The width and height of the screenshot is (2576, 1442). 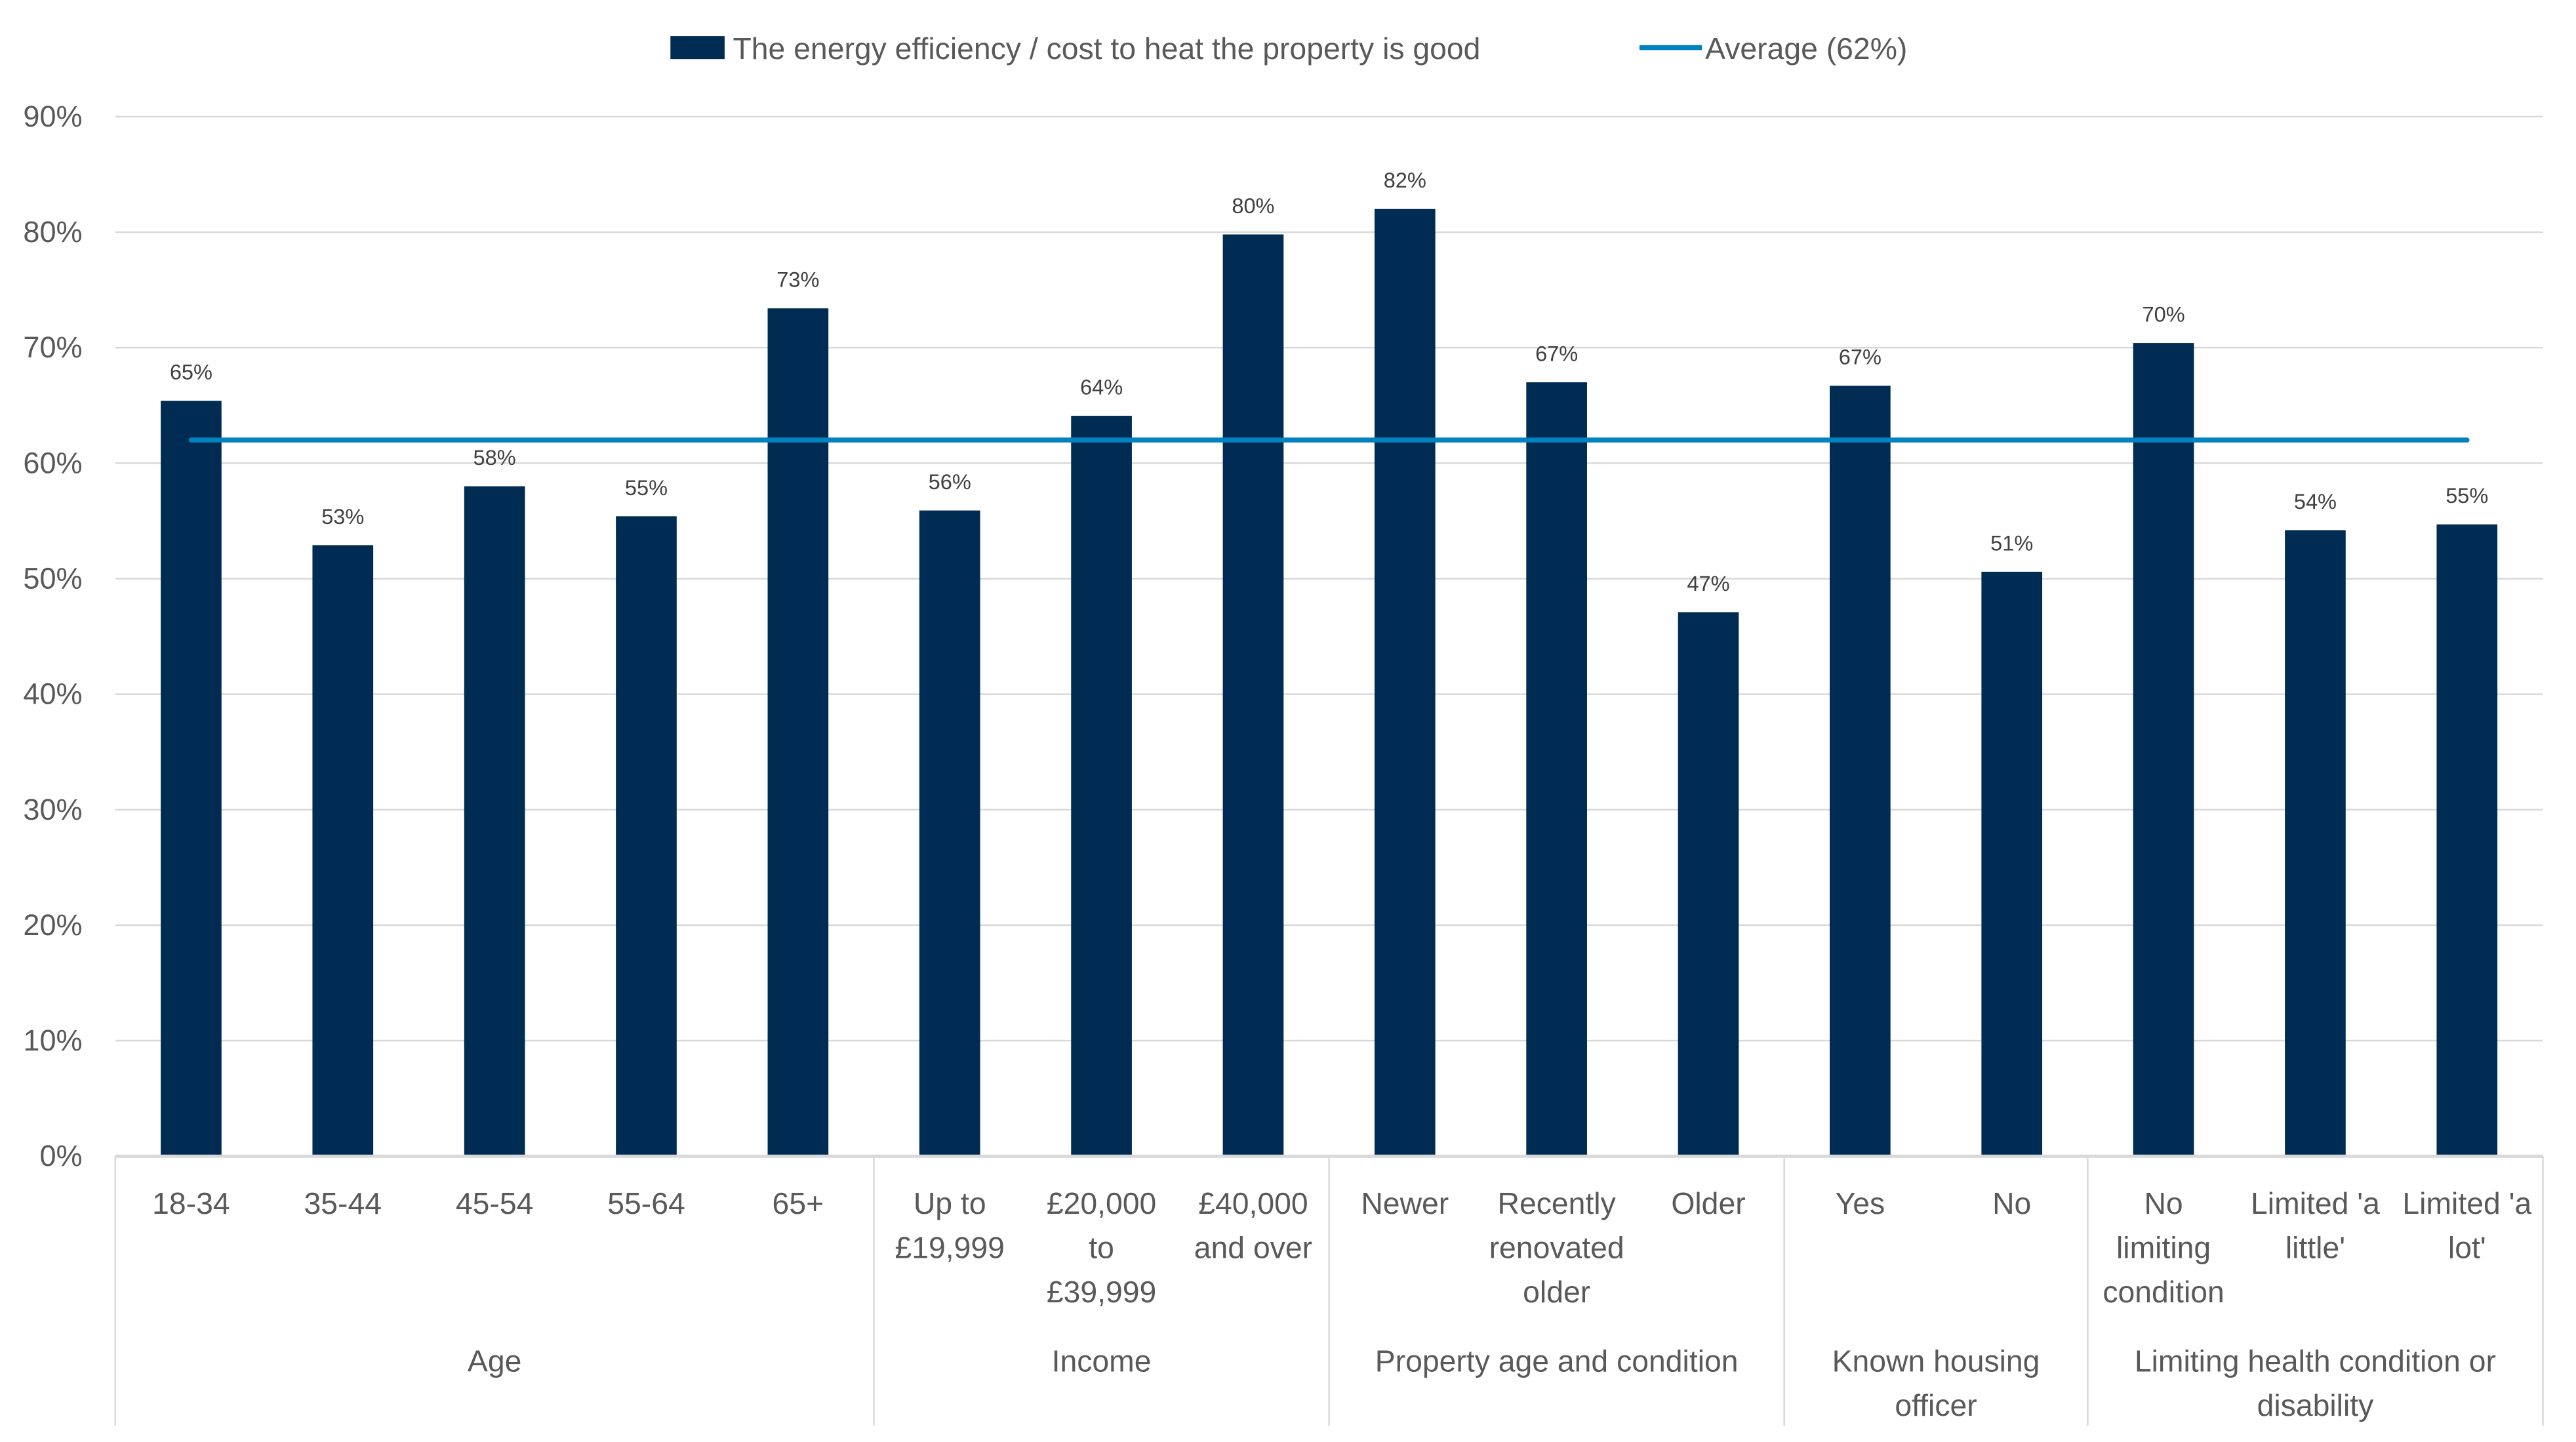 What do you see at coordinates (1708, 1203) in the screenshot?
I see `x-category-label: Older` at bounding box center [1708, 1203].